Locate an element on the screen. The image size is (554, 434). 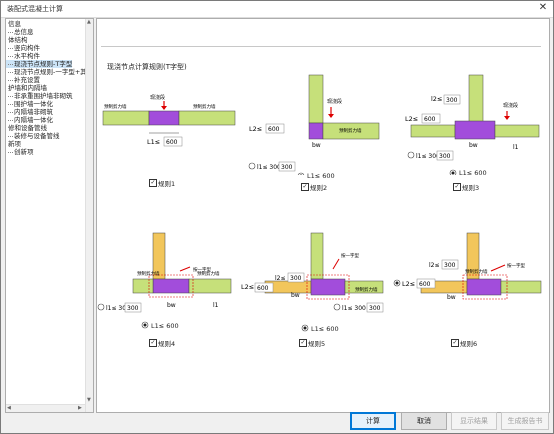
rule-6-diagram: 按一字型 l2≤ 300 L2≤ 600 bw 预制剪力墙 is located at coordinates (468, 271).